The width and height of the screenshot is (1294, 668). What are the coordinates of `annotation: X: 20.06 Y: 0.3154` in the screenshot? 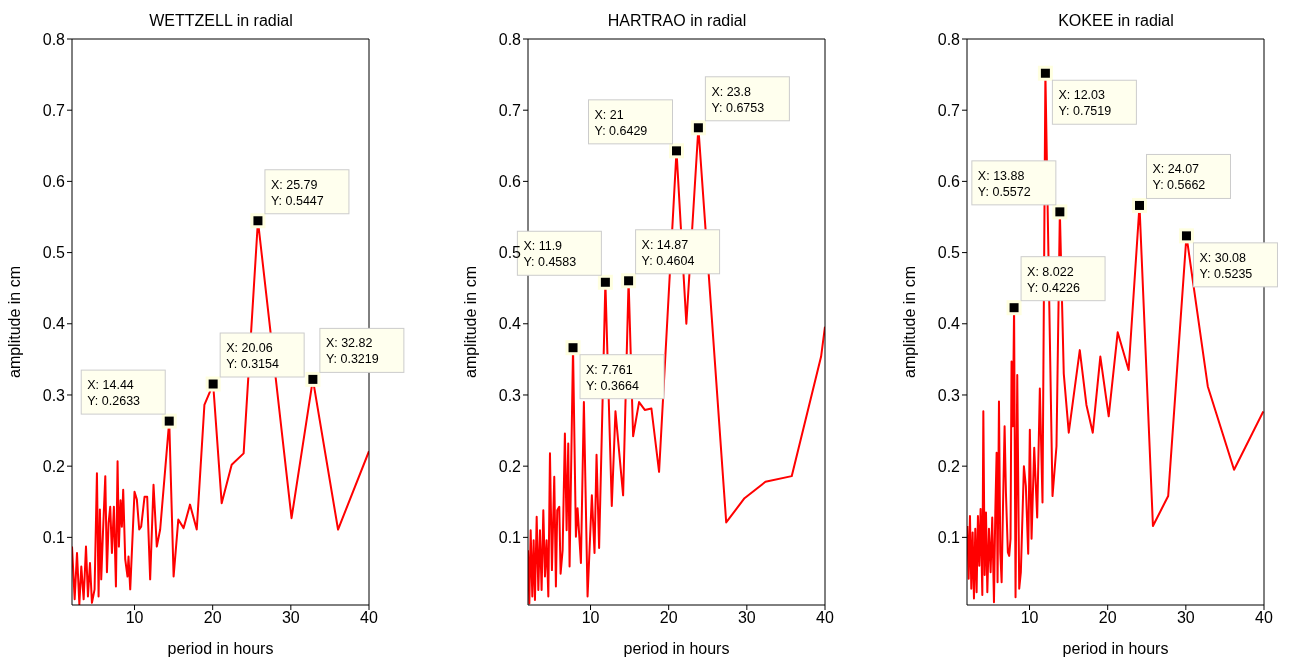 It's located at (253, 356).